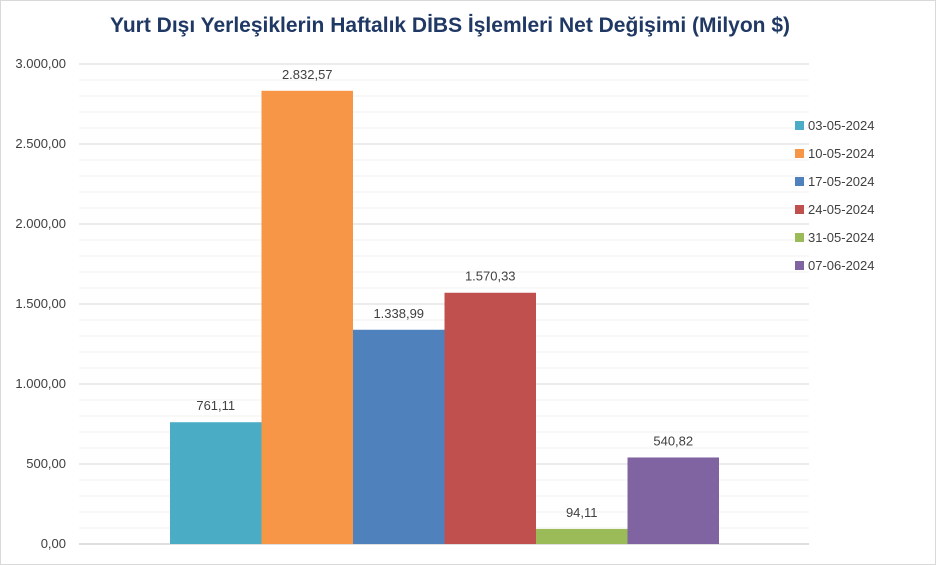 The height and width of the screenshot is (565, 936). What do you see at coordinates (490, 418) in the screenshot?
I see `bar-24-05-2024` at bounding box center [490, 418].